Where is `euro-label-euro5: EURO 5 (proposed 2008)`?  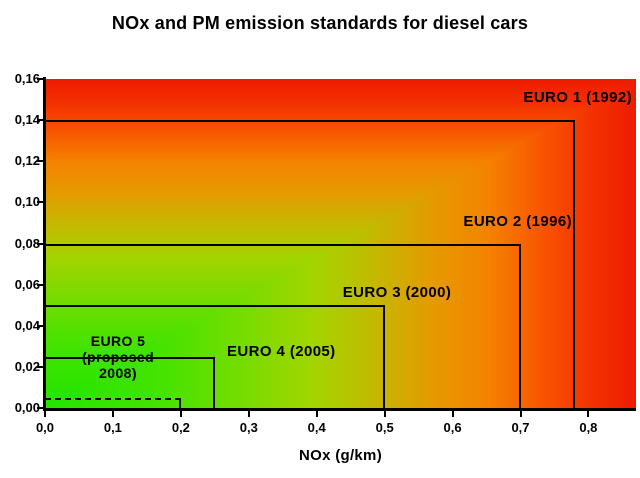 euro-label-euro5: EURO 5 (proposed 2008) is located at coordinates (118, 357).